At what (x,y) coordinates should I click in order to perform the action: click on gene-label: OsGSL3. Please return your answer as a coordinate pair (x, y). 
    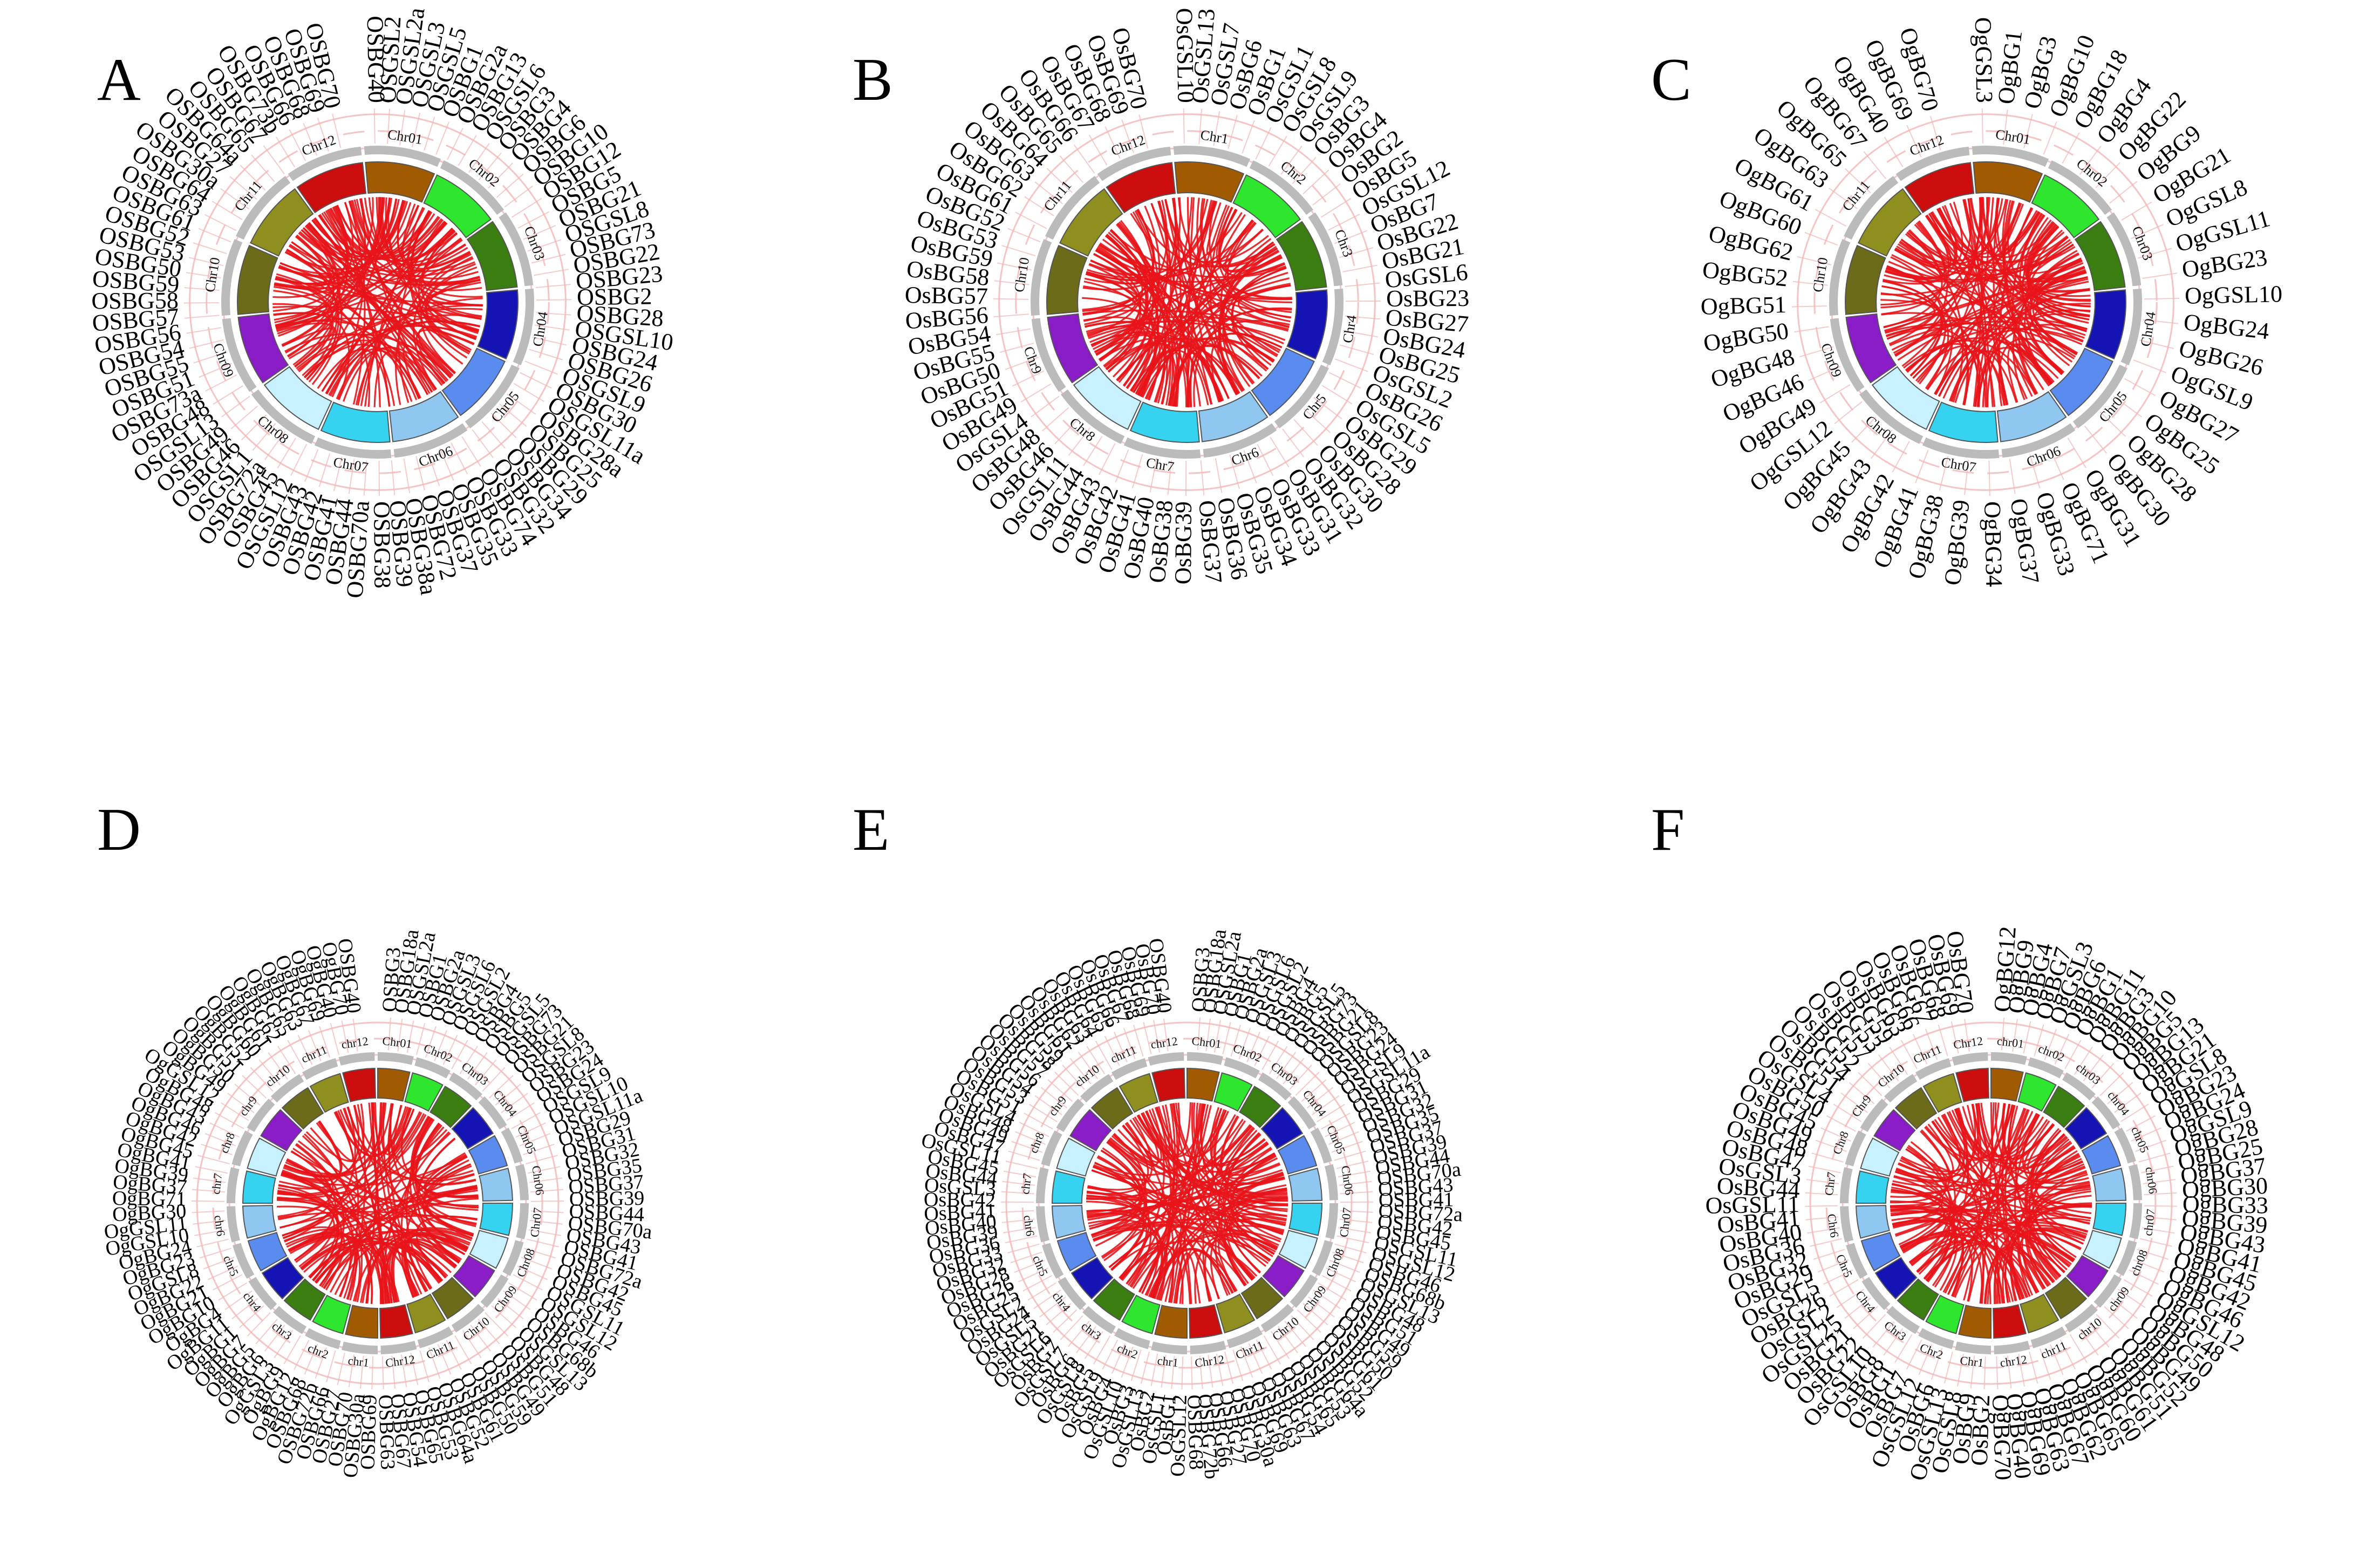
    Looking at the image, I should click on (960, 1187).